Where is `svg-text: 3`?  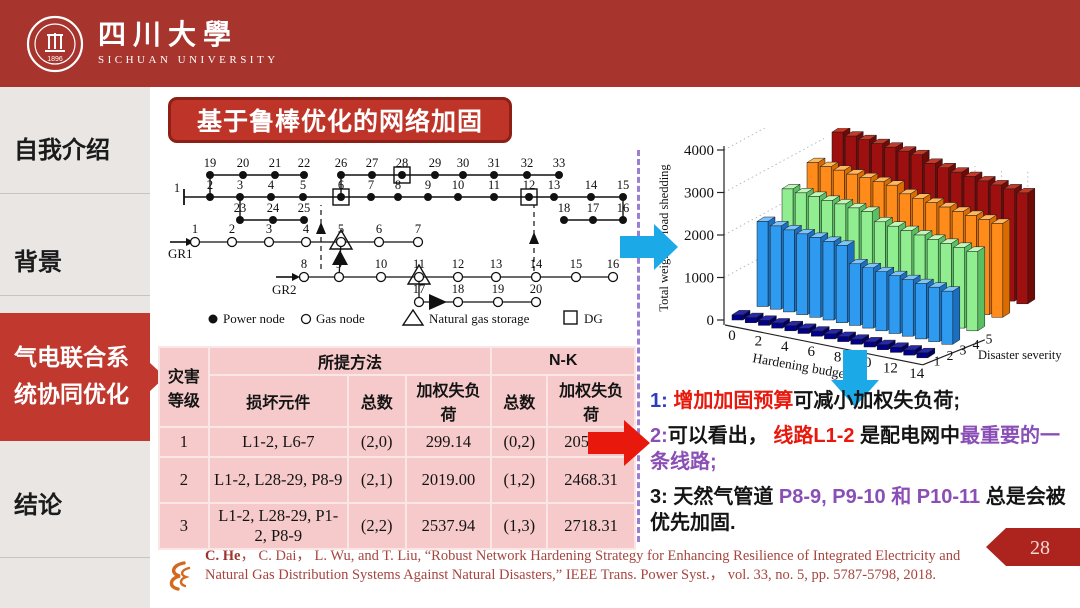 svg-text: 3 is located at coordinates (963, 350).